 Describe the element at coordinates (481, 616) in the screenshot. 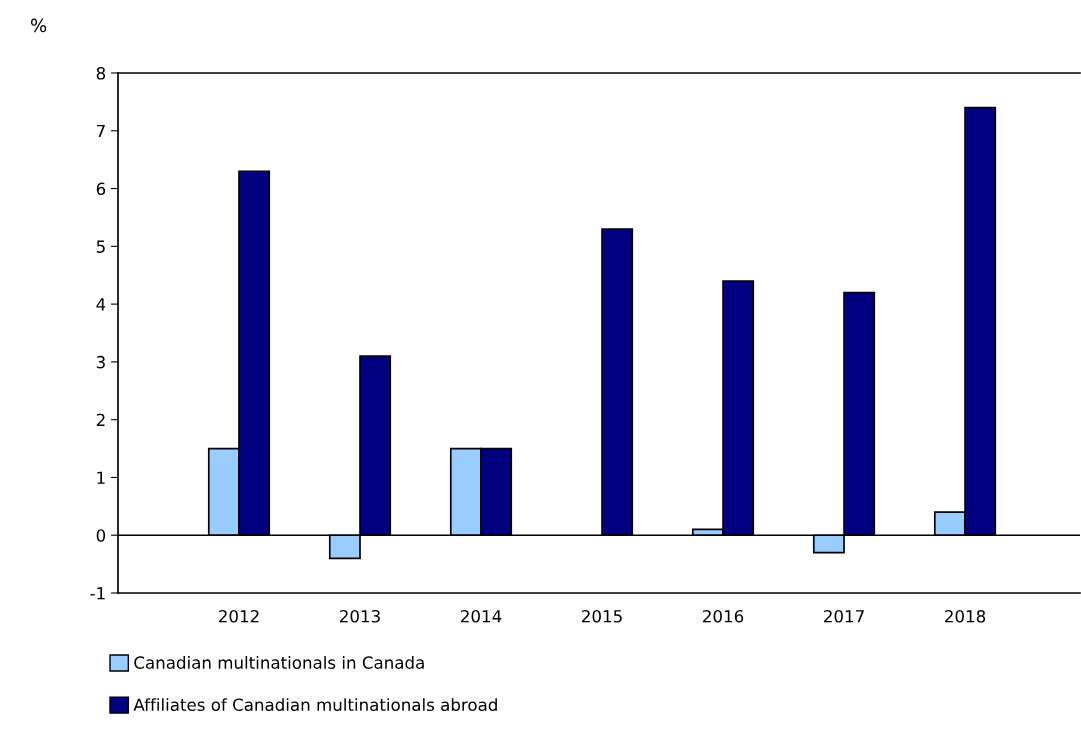

I see `x-tick-label: 2014` at that location.